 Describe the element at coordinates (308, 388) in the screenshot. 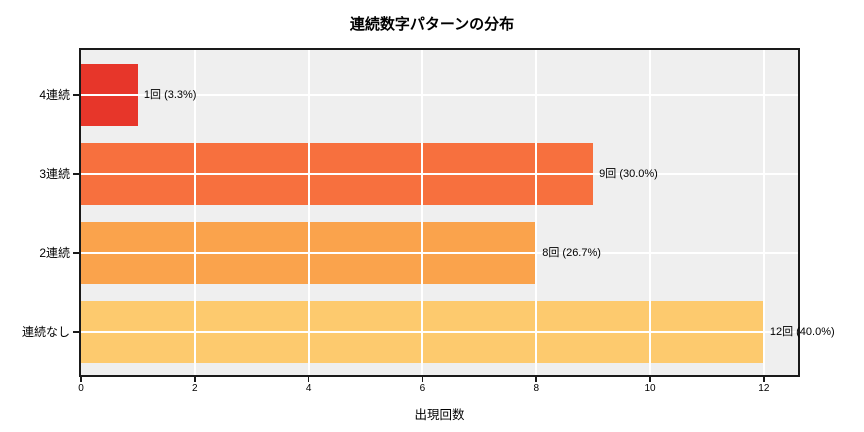

I see `x-tick-label: 4` at that location.